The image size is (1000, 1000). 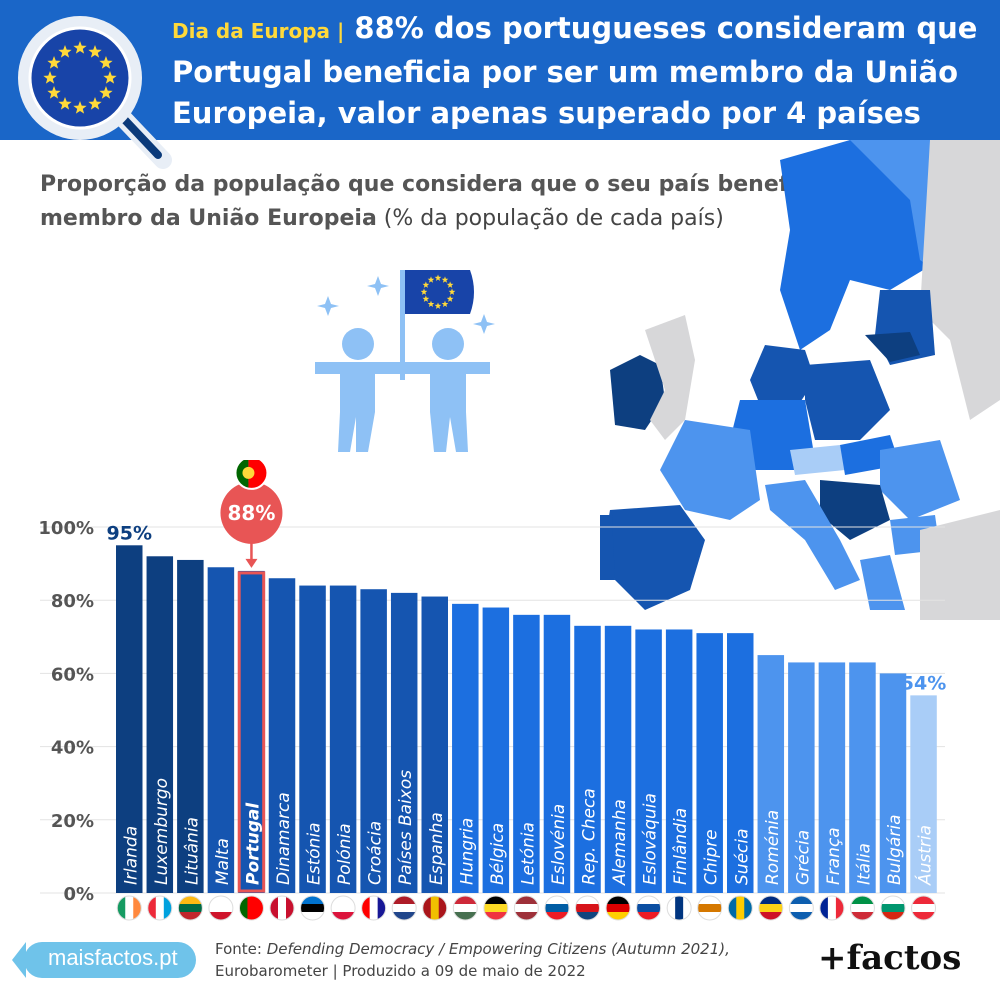 What do you see at coordinates (258, 31) in the screenshot?
I see `header-kicker: Dia da Europa |` at bounding box center [258, 31].